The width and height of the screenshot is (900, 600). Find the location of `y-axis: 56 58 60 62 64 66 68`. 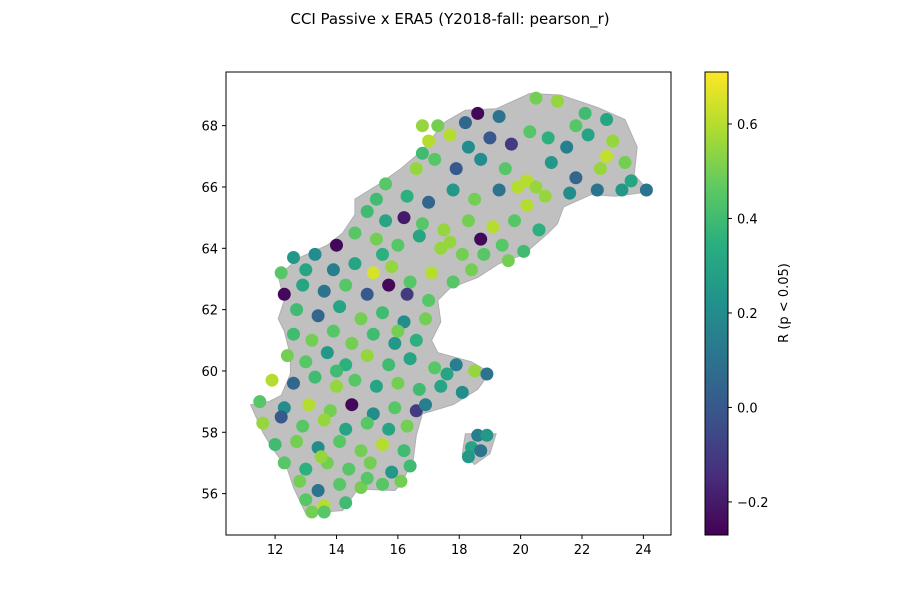

y-axis: 56 58 60 62 64 66 68 is located at coordinates (213, 311).